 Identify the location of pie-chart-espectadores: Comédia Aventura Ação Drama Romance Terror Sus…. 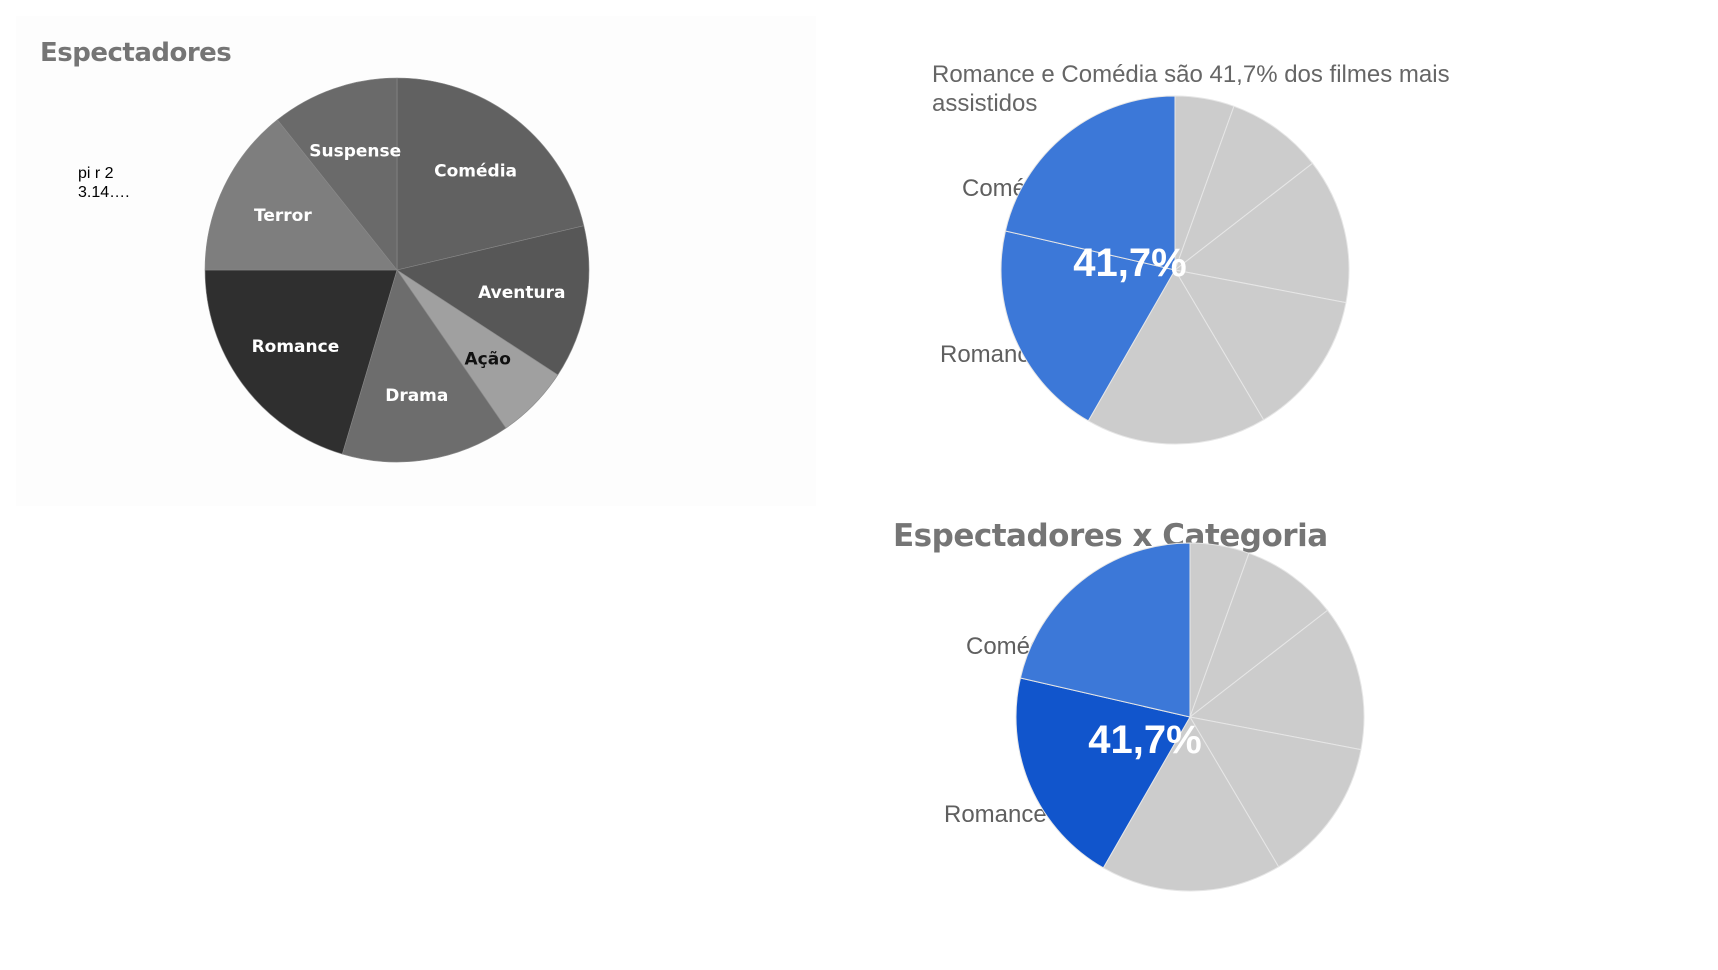
(397, 270).